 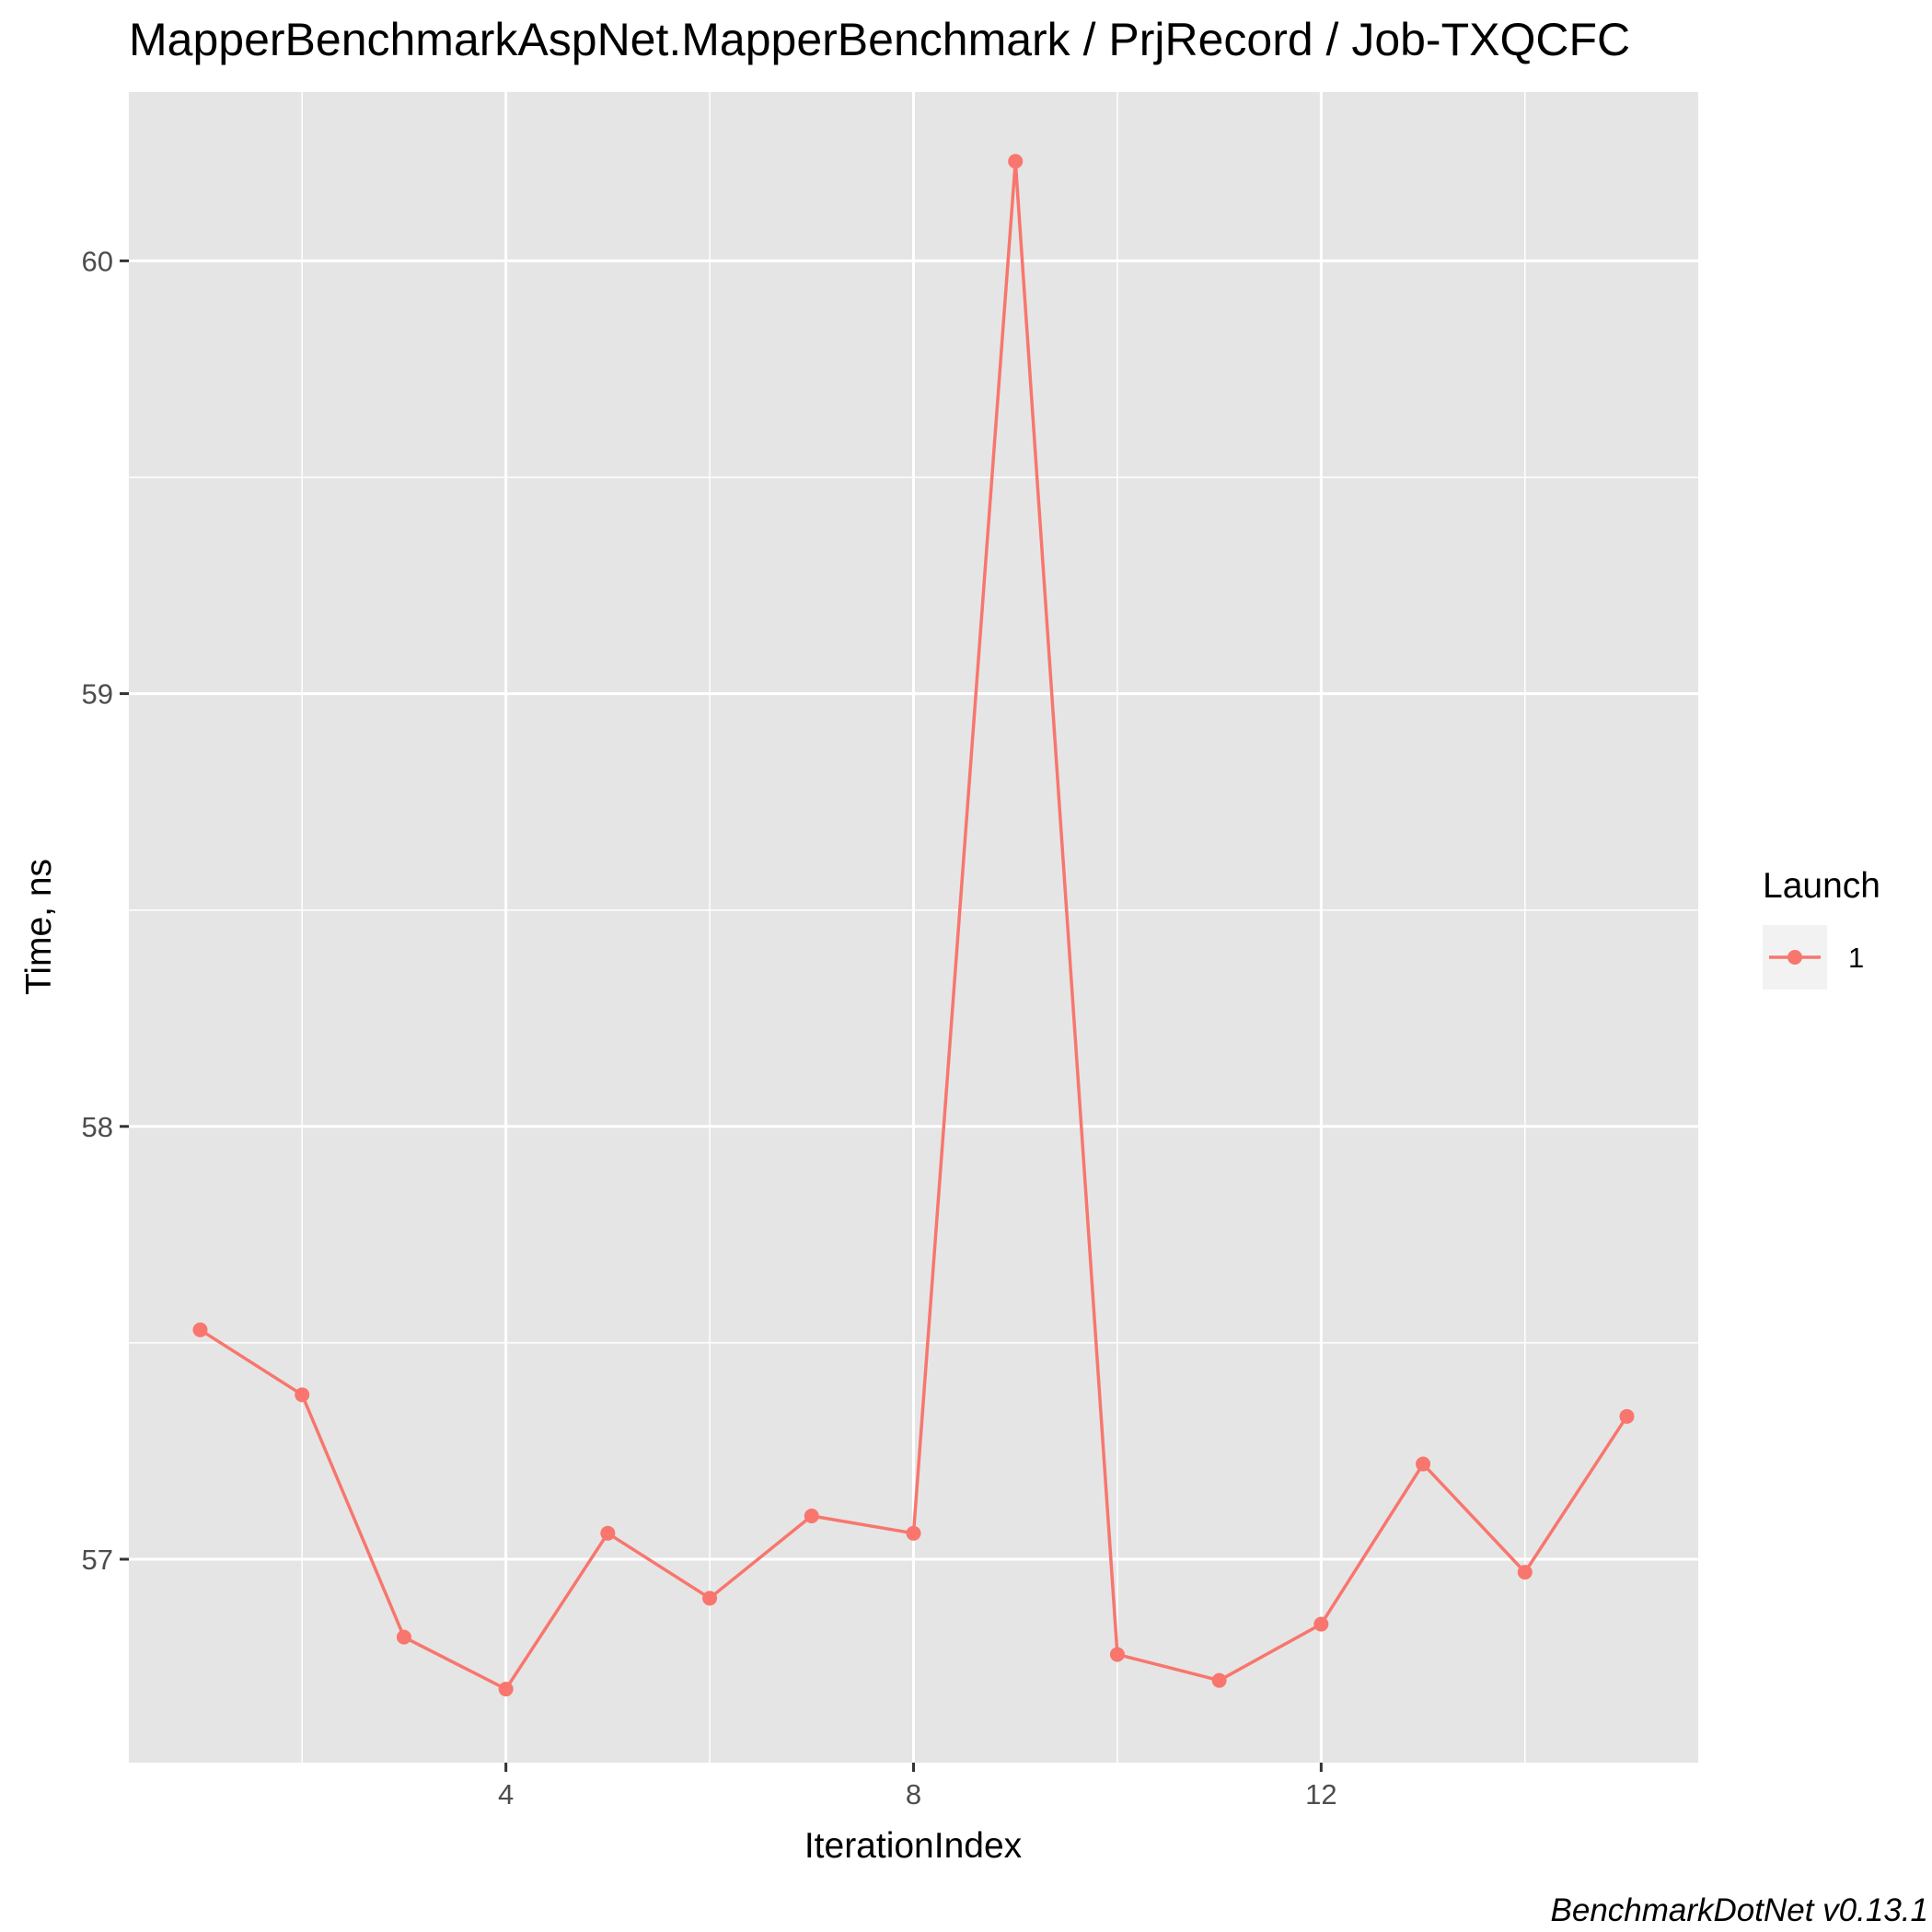 I want to click on y-axis: 57 58 59 60, so click(x=105, y=911).